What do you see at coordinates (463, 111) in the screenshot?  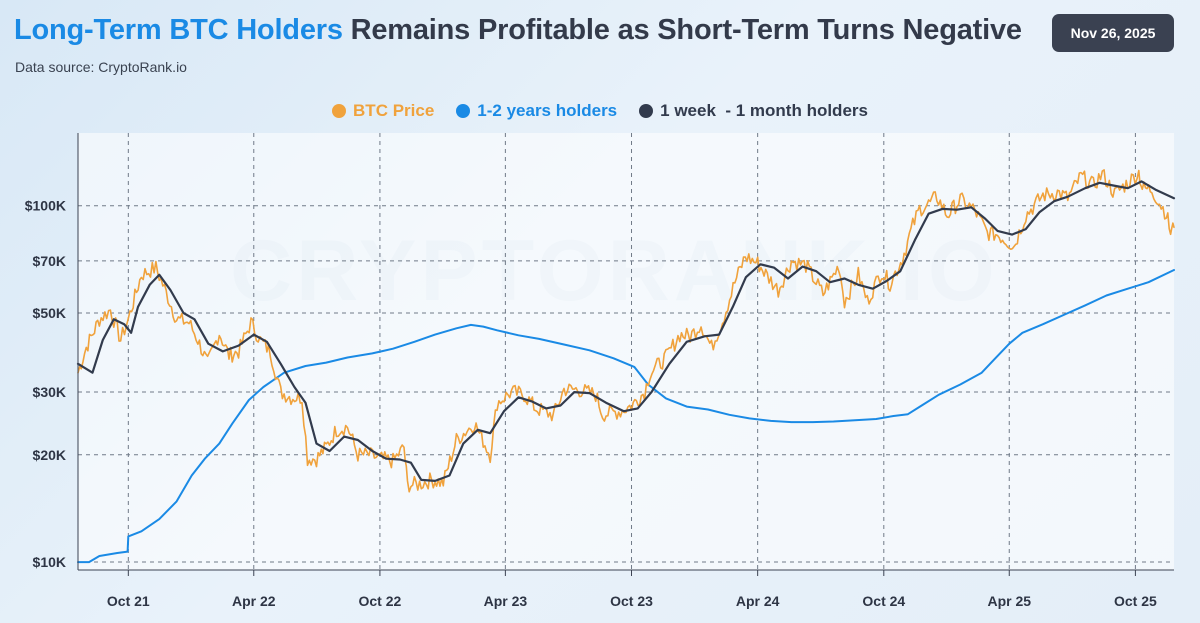 I see `legend-dot-long-term` at bounding box center [463, 111].